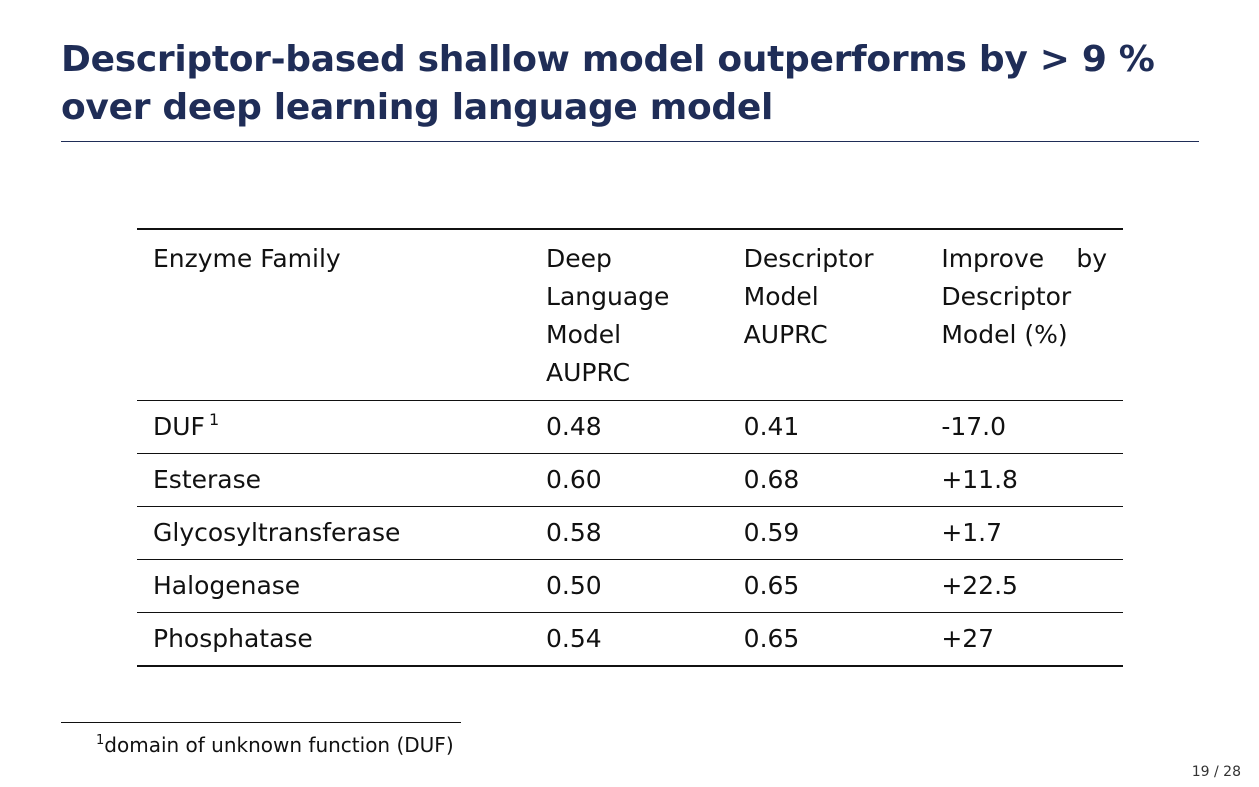 The width and height of the screenshot is (1259, 787). Describe the element at coordinates (247, 258) in the screenshot. I see `header-enzyme-family: Enzyme Family` at that location.